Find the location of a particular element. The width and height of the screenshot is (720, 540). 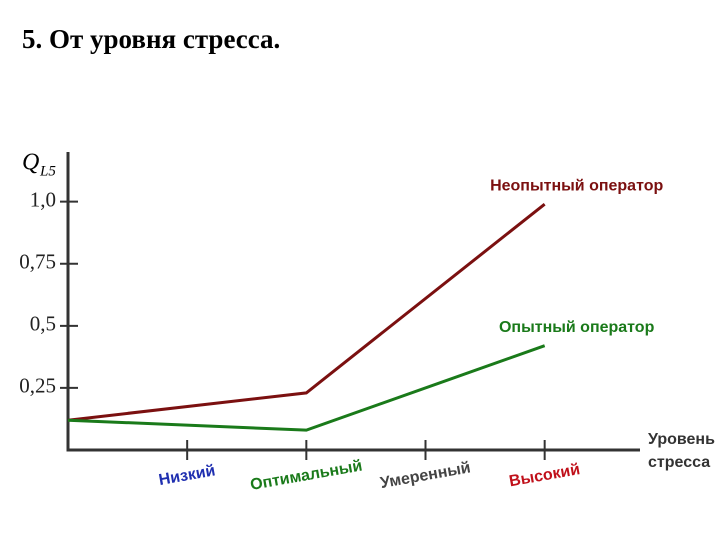

y-tick-label: 0,25 is located at coordinates (37, 386).